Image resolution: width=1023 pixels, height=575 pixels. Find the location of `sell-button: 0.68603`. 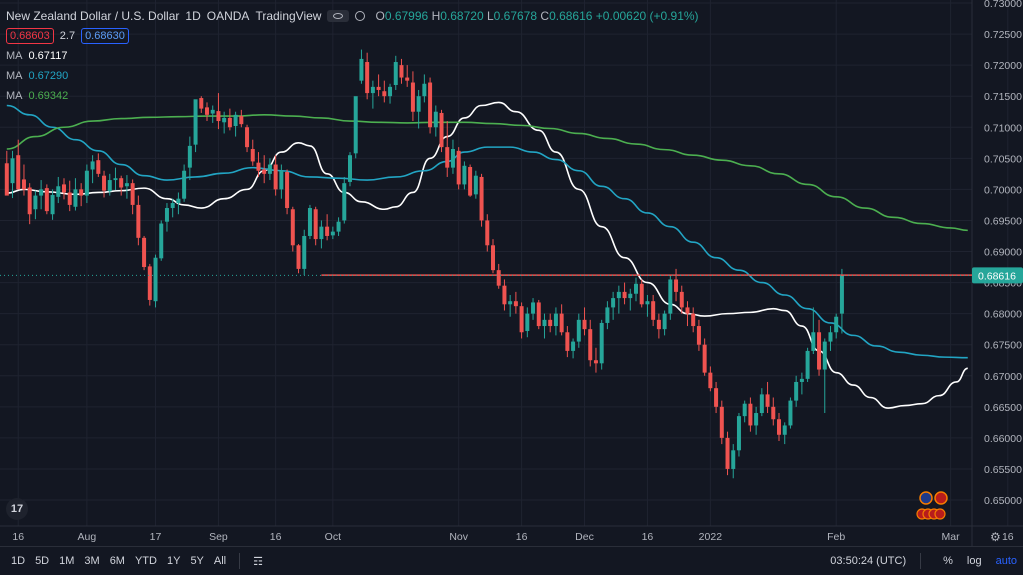

sell-button: 0.68603 is located at coordinates (30, 36).